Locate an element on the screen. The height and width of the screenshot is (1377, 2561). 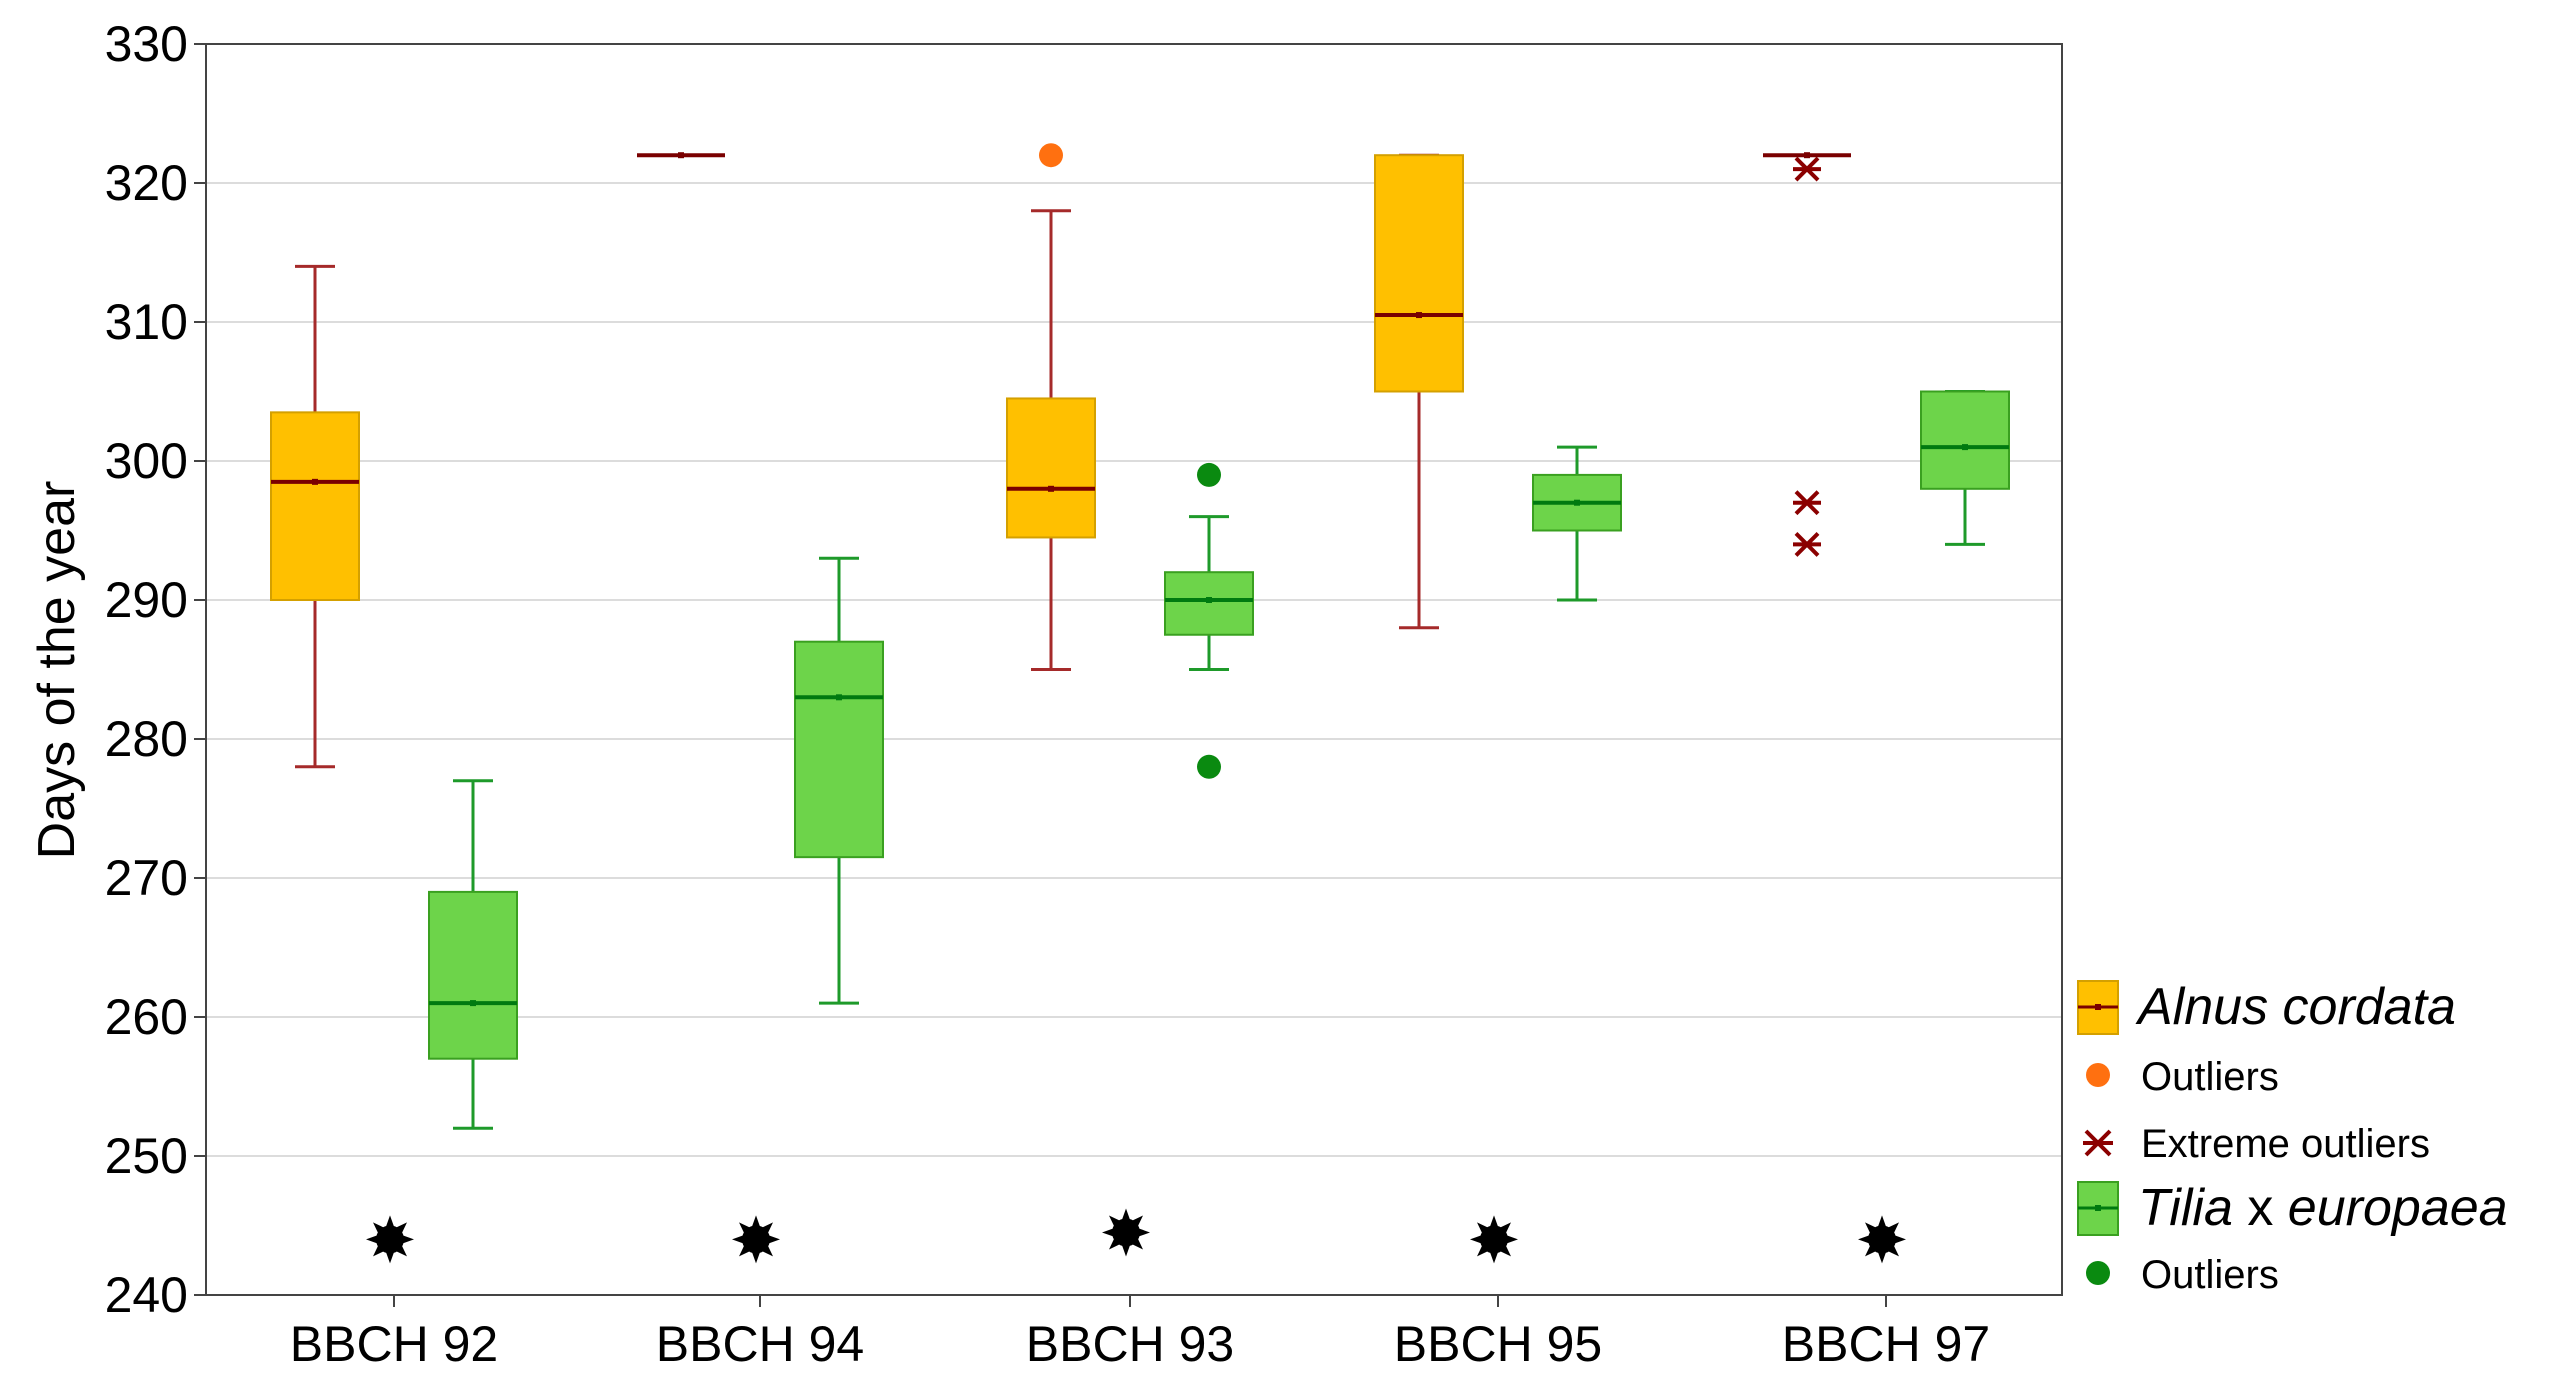
legend-alnus-swatch is located at coordinates (2098, 1007).